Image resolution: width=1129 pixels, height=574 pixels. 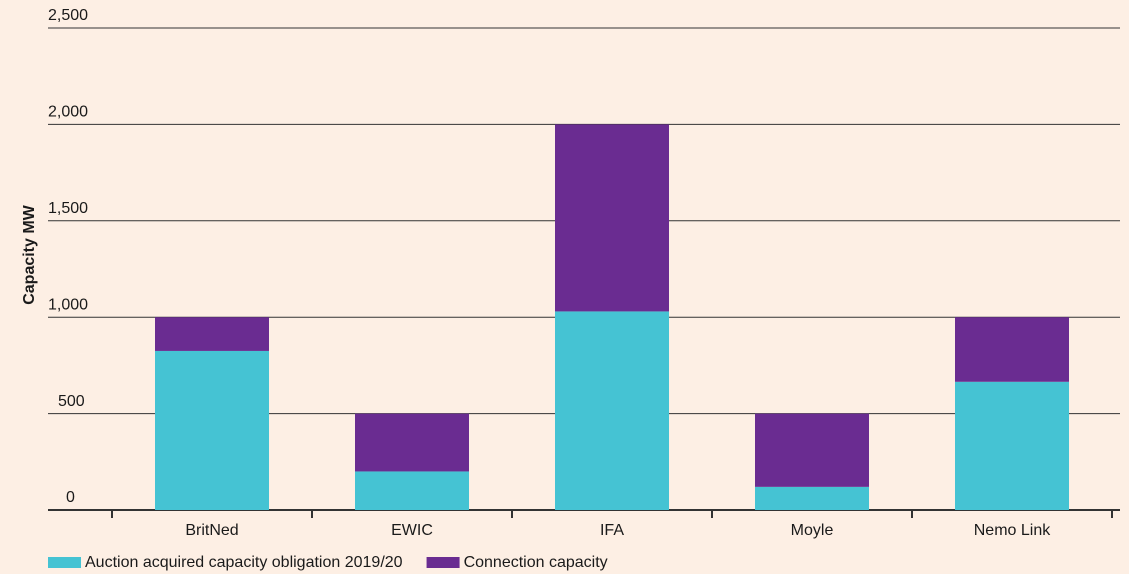 I want to click on y-tick-label: 2,000, so click(x=68, y=112).